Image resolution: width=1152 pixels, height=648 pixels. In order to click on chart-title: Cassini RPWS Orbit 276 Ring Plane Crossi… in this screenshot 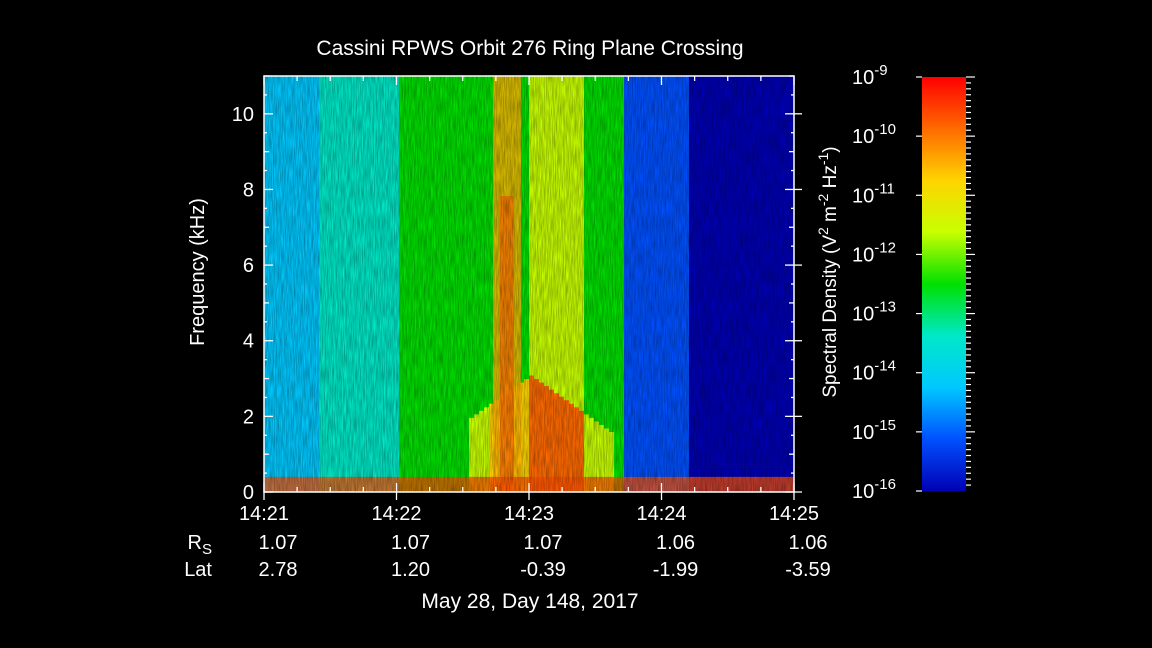, I will do `click(529, 48)`.